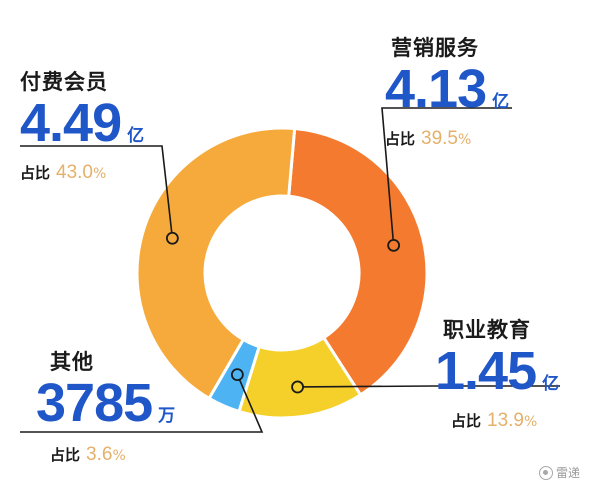 This screenshot has height=493, width=600. What do you see at coordinates (65, 455) in the screenshot?
I see `share-label-other: 占比` at bounding box center [65, 455].